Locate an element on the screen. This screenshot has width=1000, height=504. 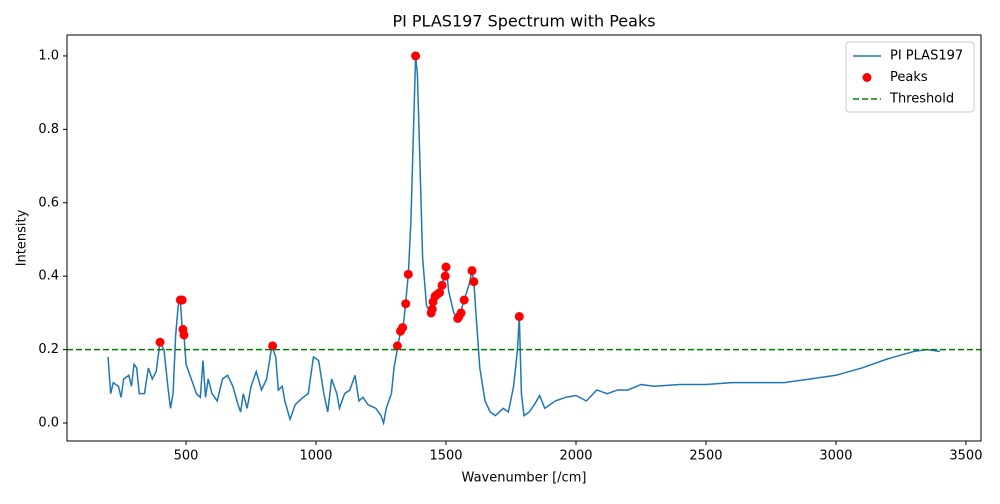
legend-label: Peaks is located at coordinates (909, 77).